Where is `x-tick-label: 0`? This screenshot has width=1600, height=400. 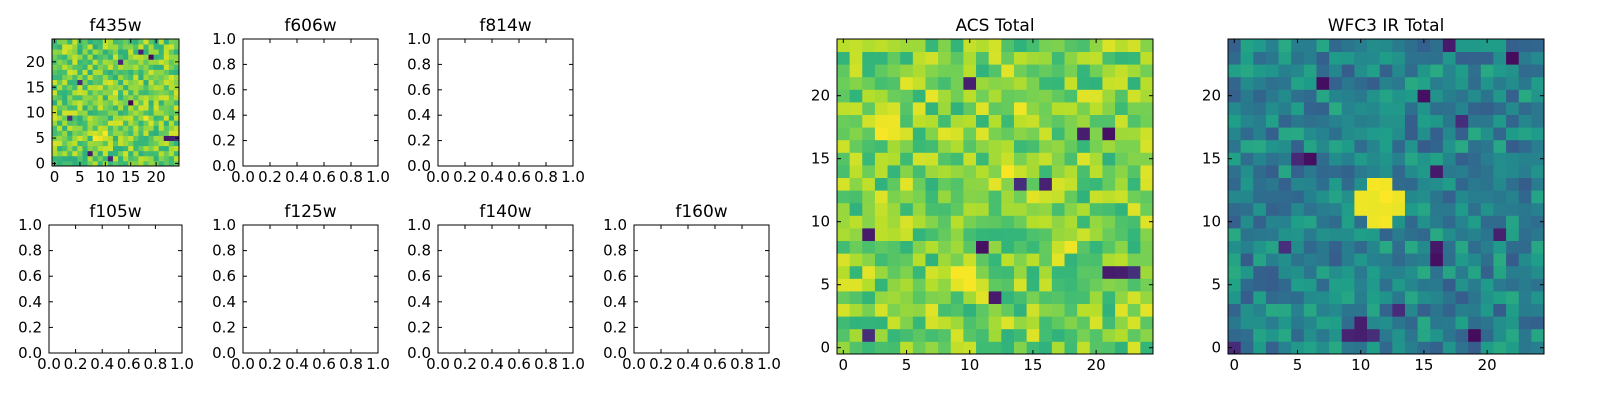
x-tick-label: 0 is located at coordinates (1235, 365).